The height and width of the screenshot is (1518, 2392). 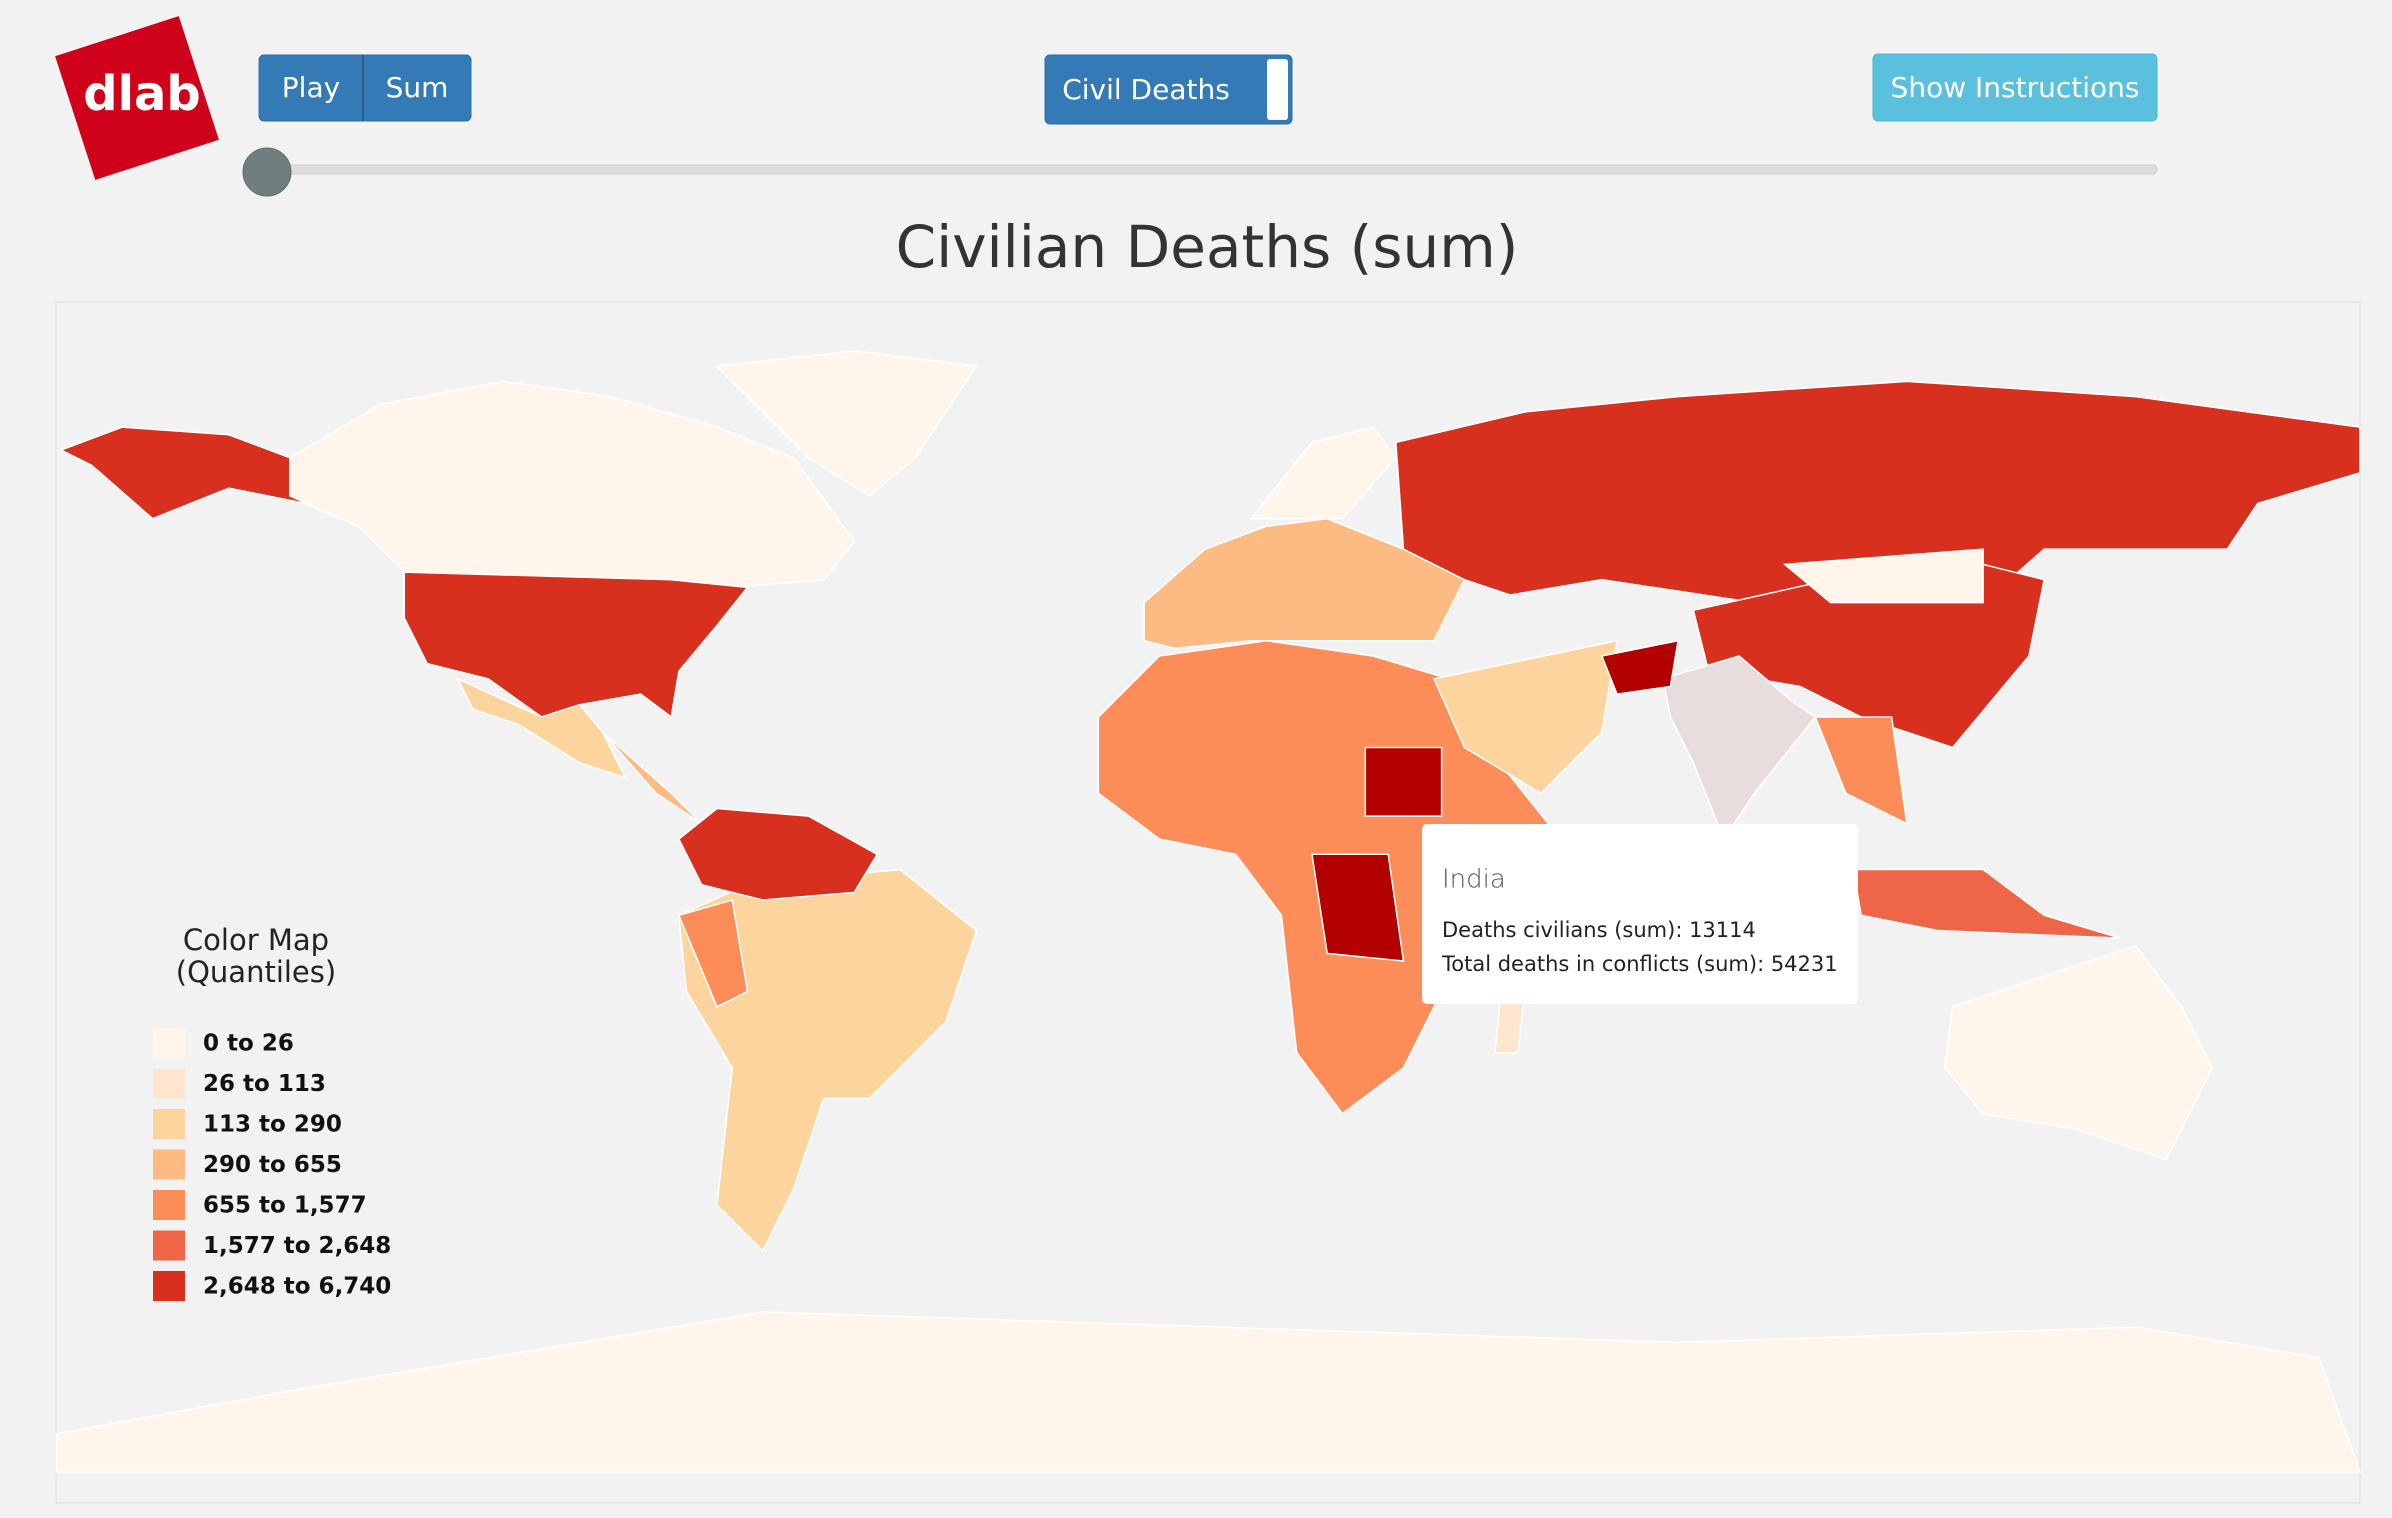 What do you see at coordinates (1146, 89) in the screenshot?
I see `toggle-label: Civil Deaths` at bounding box center [1146, 89].